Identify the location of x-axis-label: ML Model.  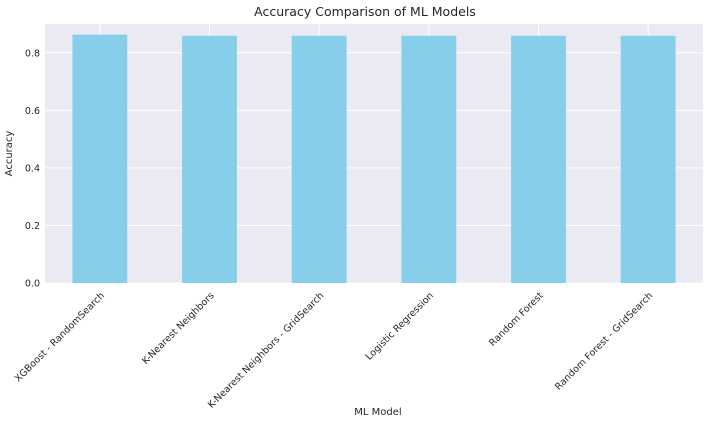
(377, 412).